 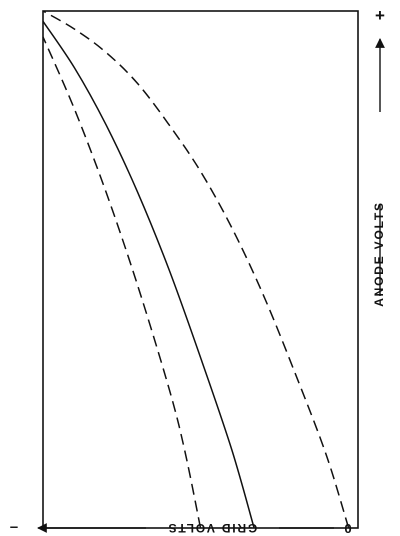 I want to click on y-axis-label: ANODE VOLTS, so click(x=379, y=254).